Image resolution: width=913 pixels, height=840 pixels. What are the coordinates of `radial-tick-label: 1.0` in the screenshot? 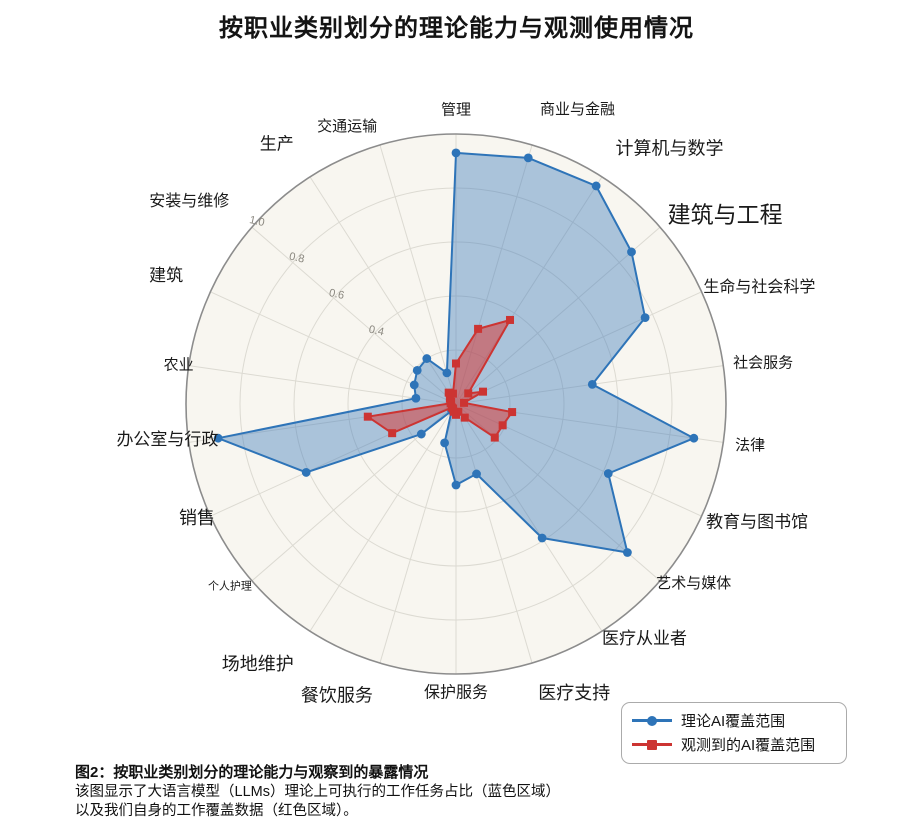 It's located at (256, 221).